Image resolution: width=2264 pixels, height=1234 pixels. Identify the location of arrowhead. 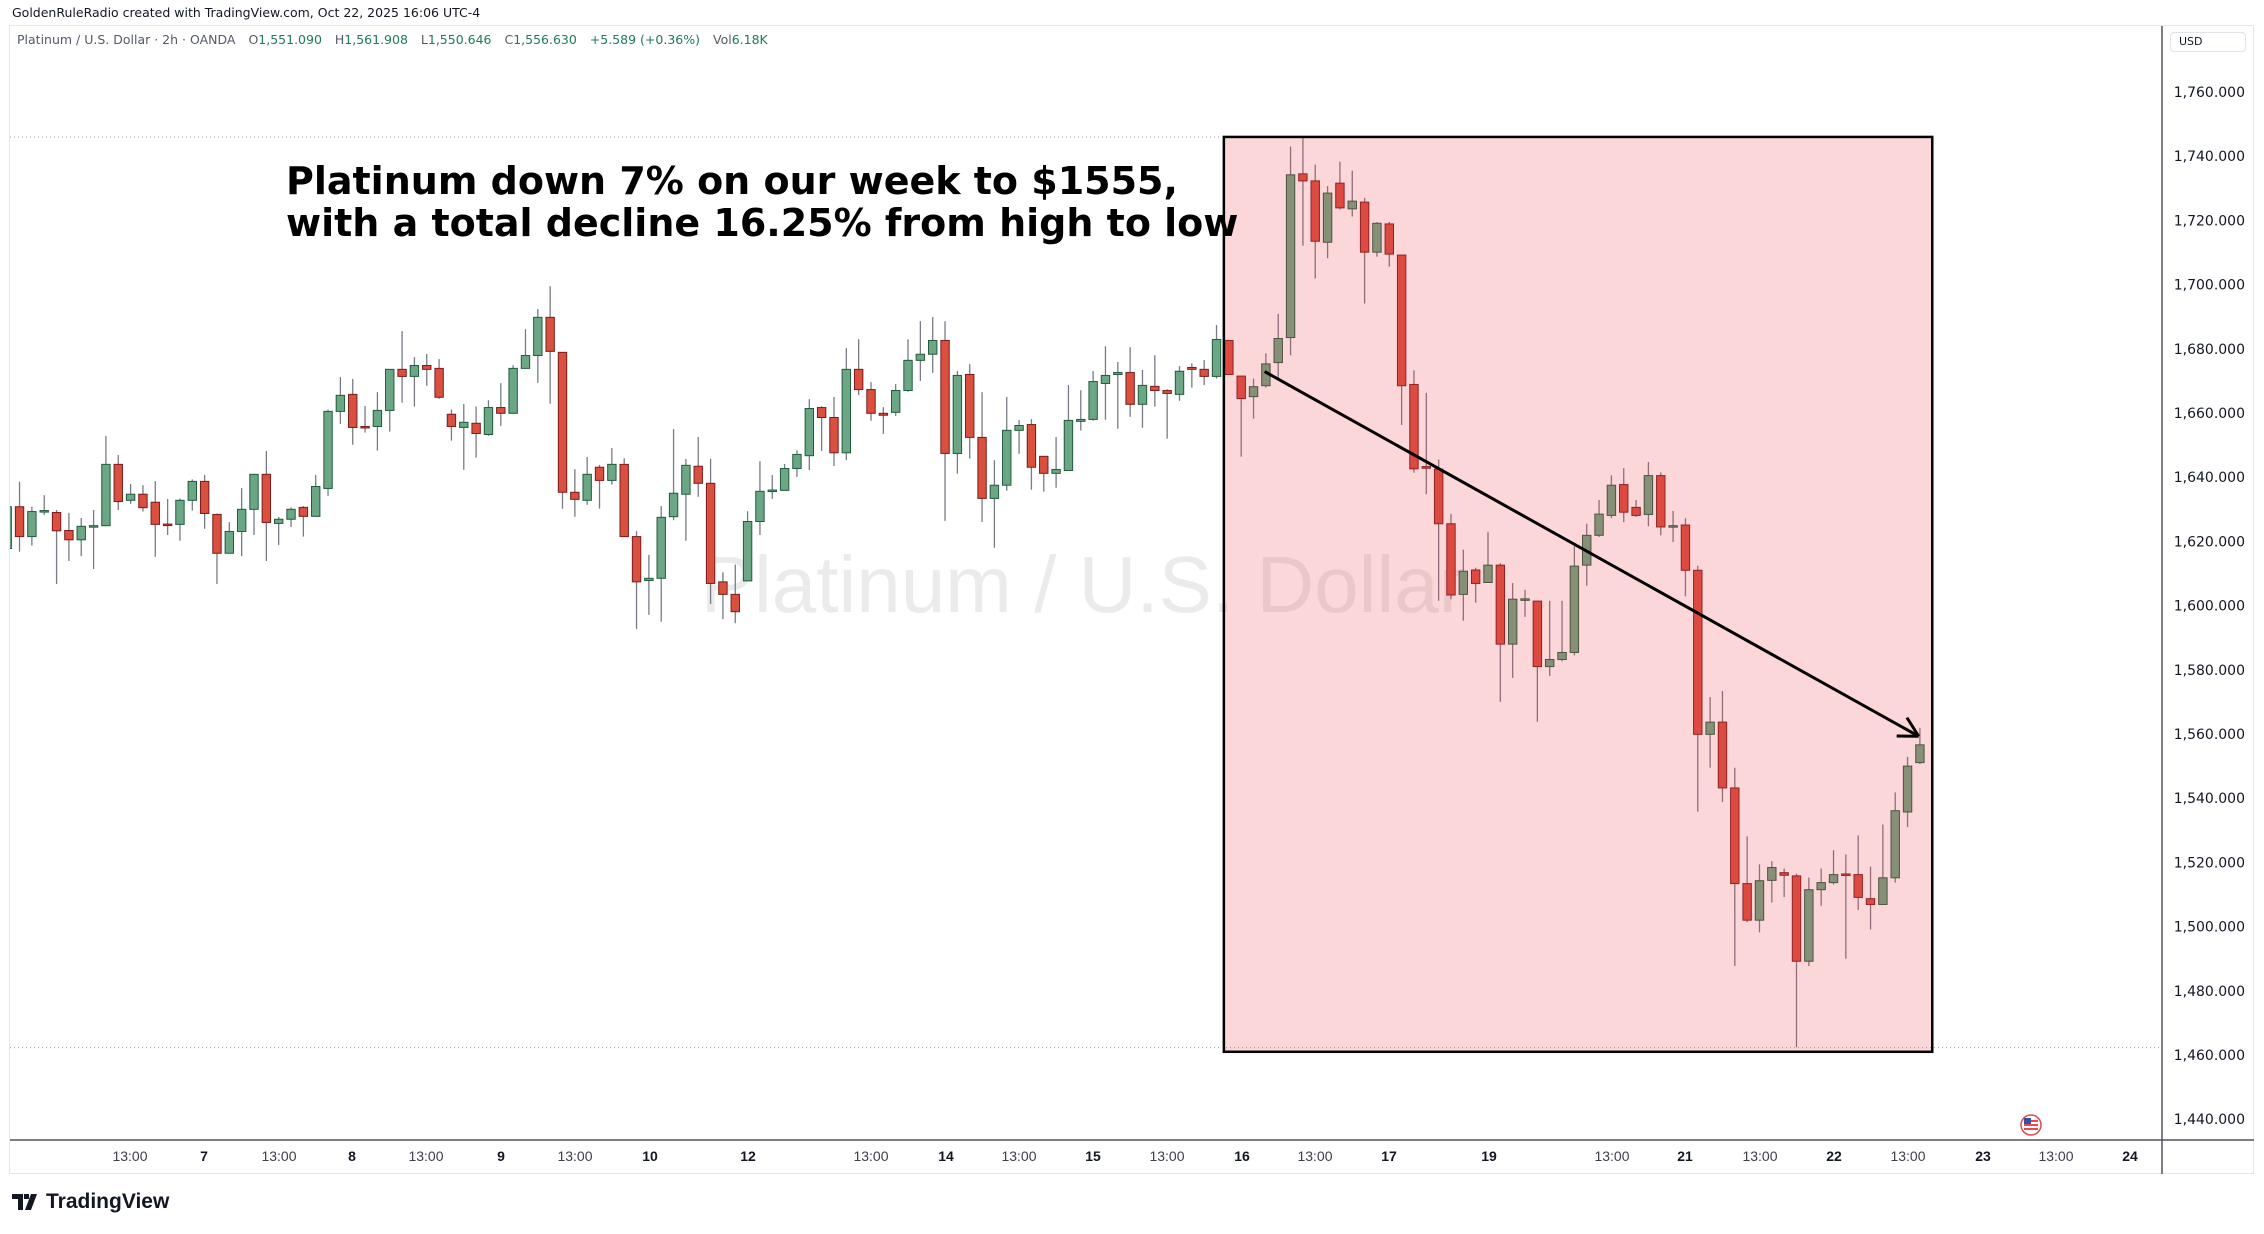
(1912, 727).